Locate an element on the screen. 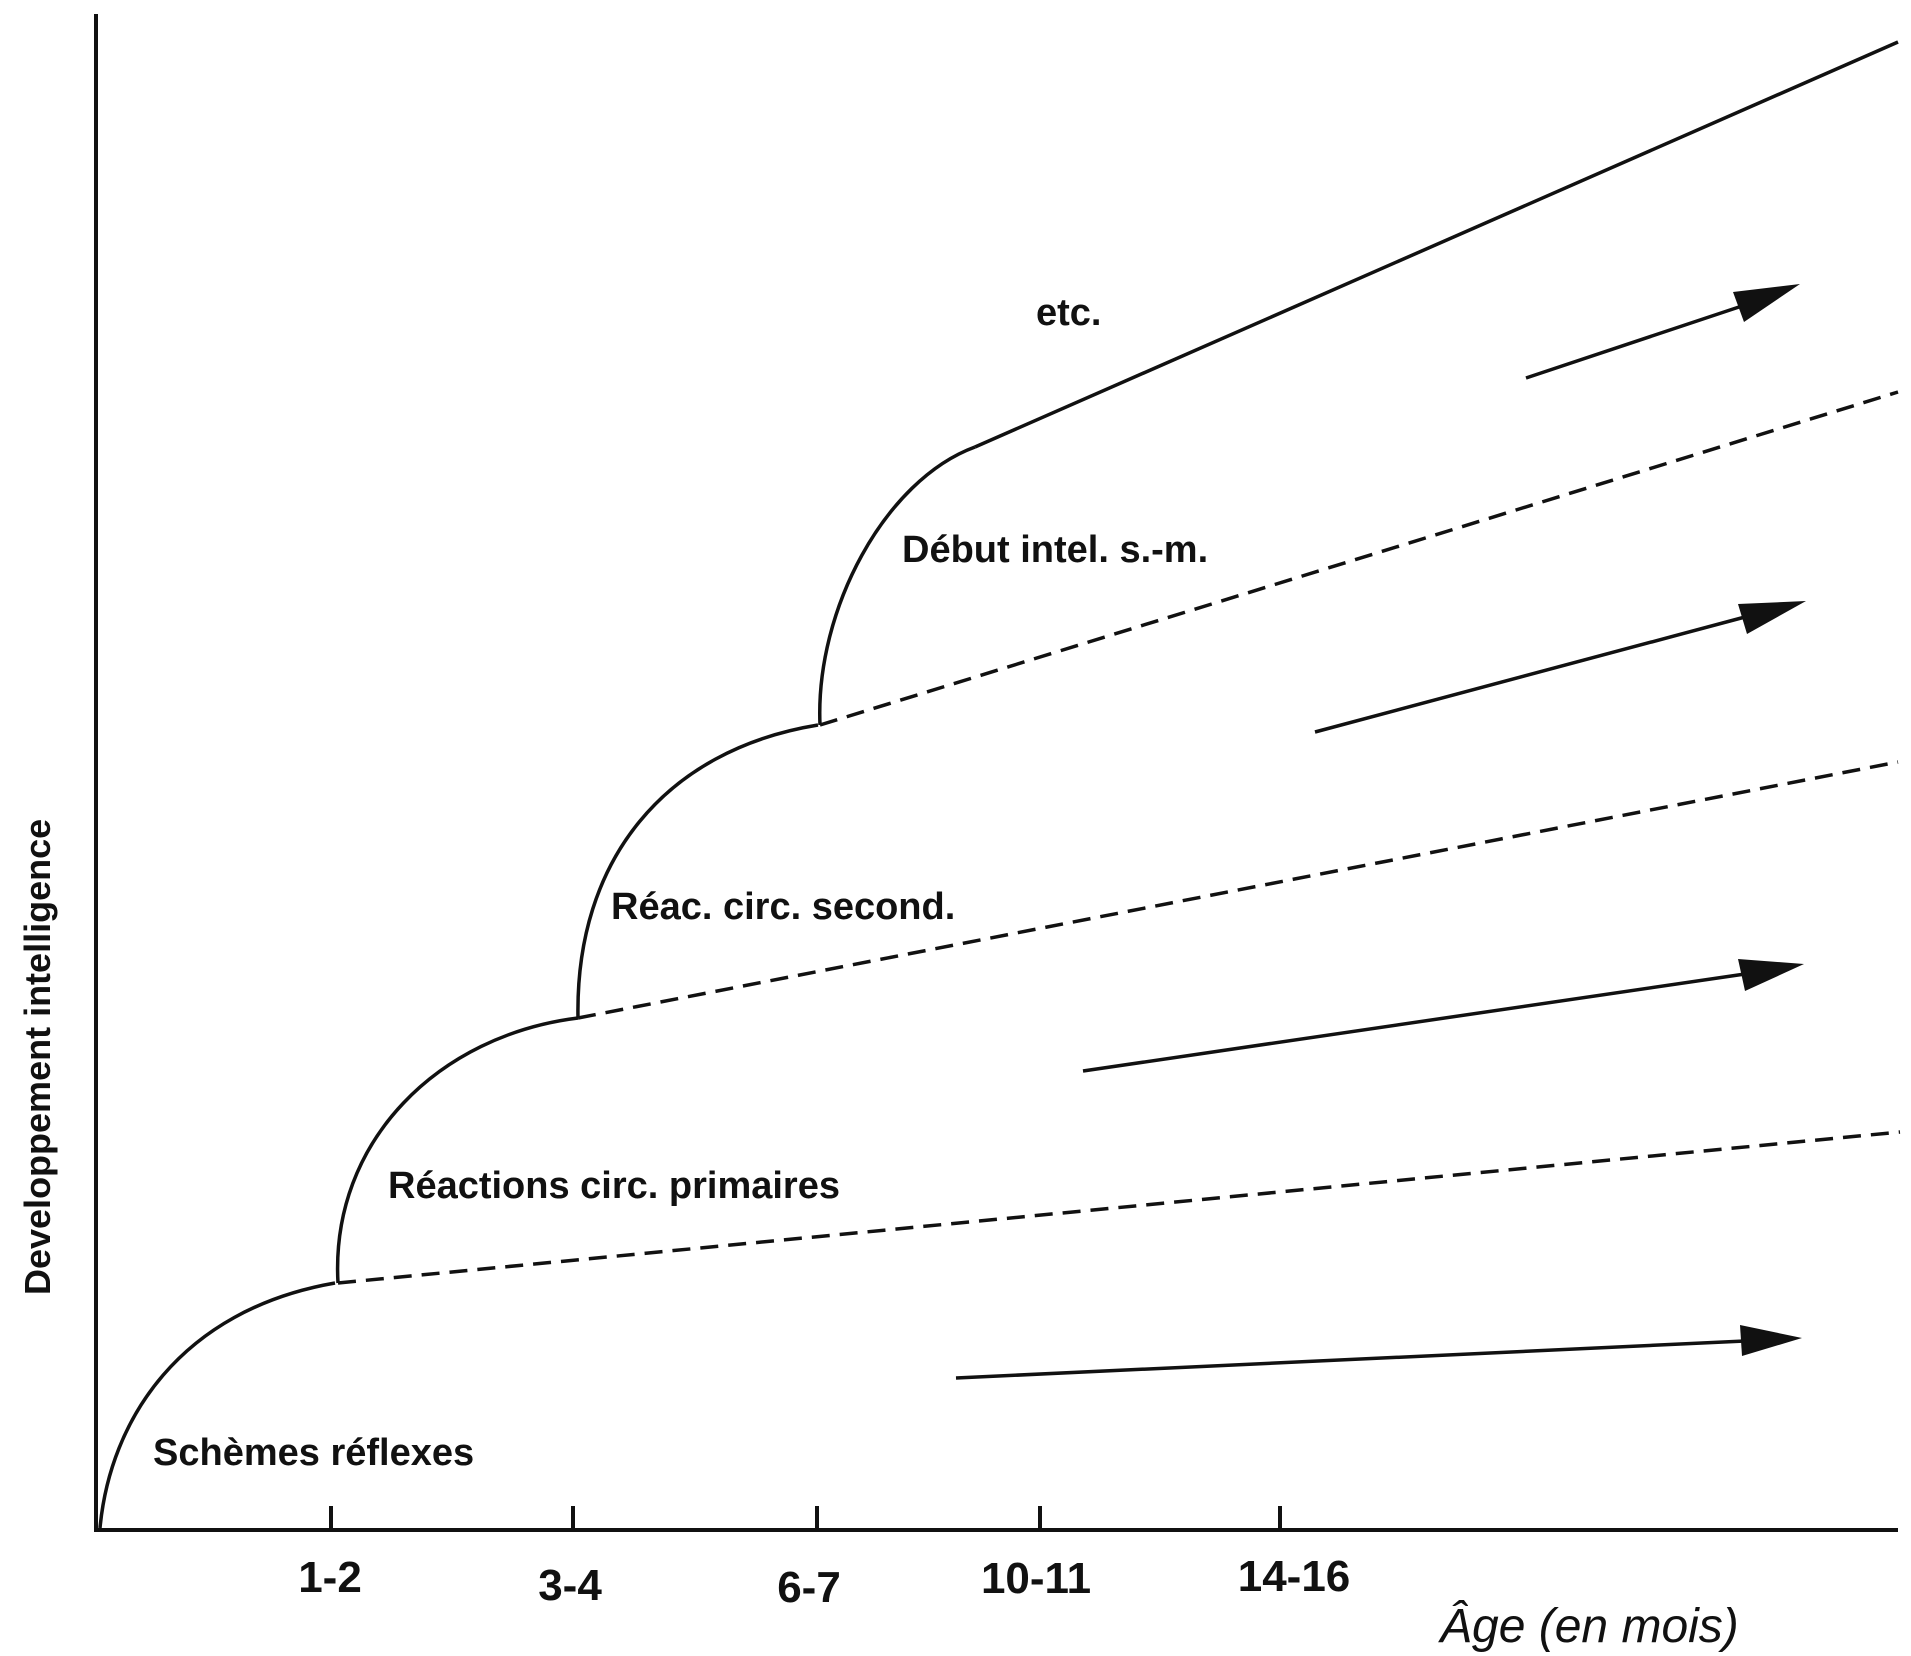 This screenshot has width=1911, height=1656. stage-label-etc: etc. is located at coordinates (1068, 313).